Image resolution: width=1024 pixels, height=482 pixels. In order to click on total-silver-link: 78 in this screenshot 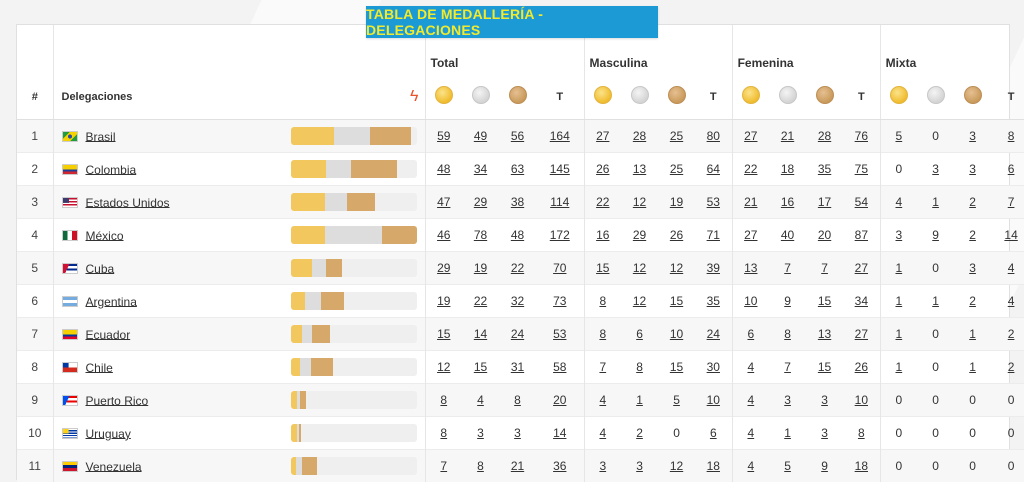, I will do `click(480, 235)`.